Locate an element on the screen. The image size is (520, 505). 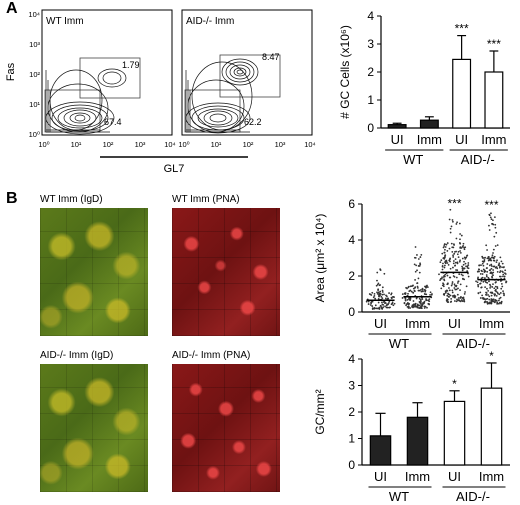
y-tick-label: 2 is located at coordinates (351, 412).